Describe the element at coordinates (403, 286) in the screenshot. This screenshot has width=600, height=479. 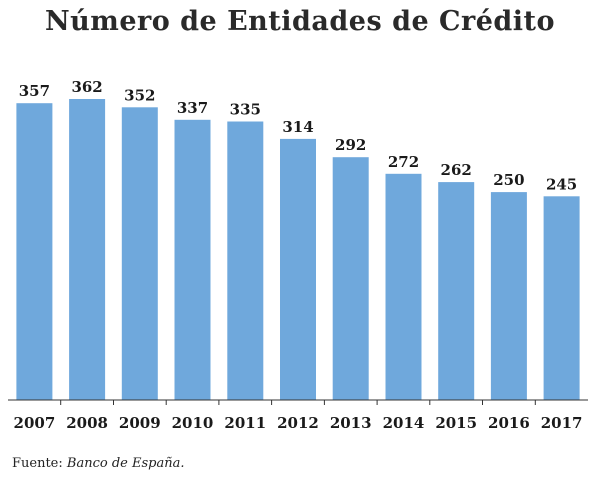
I see `bar-2014` at that location.